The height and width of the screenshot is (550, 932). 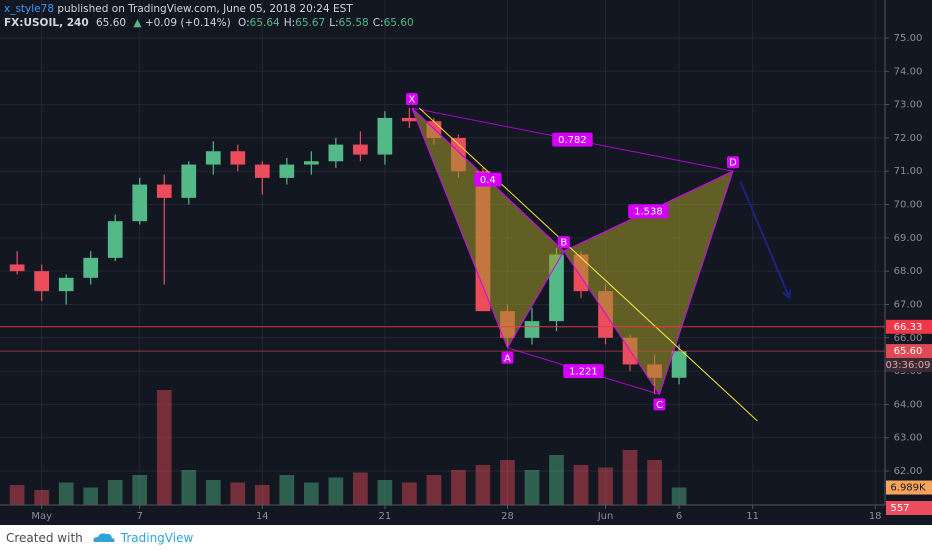 I want to click on y-tick-label: 73.00, so click(x=908, y=105).